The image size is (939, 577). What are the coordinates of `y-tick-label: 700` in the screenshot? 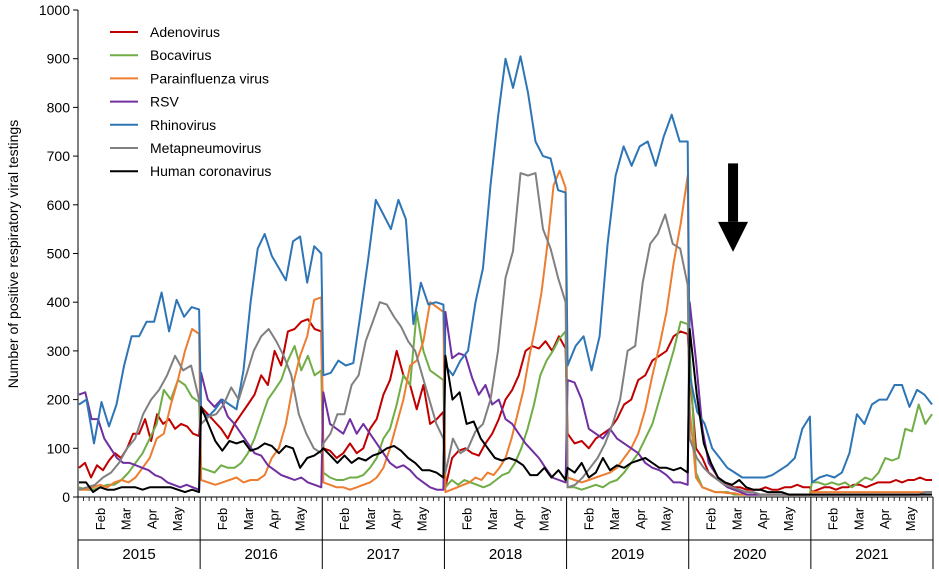 It's located at (59, 156).